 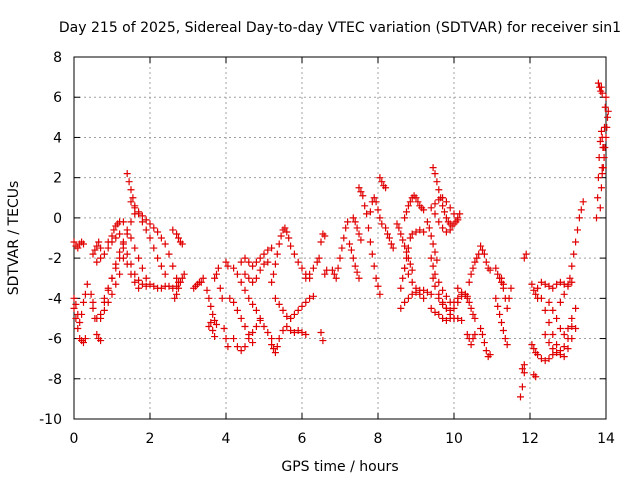 What do you see at coordinates (218, 283) in the screenshot?
I see `series-arc-t` at bounding box center [218, 283].